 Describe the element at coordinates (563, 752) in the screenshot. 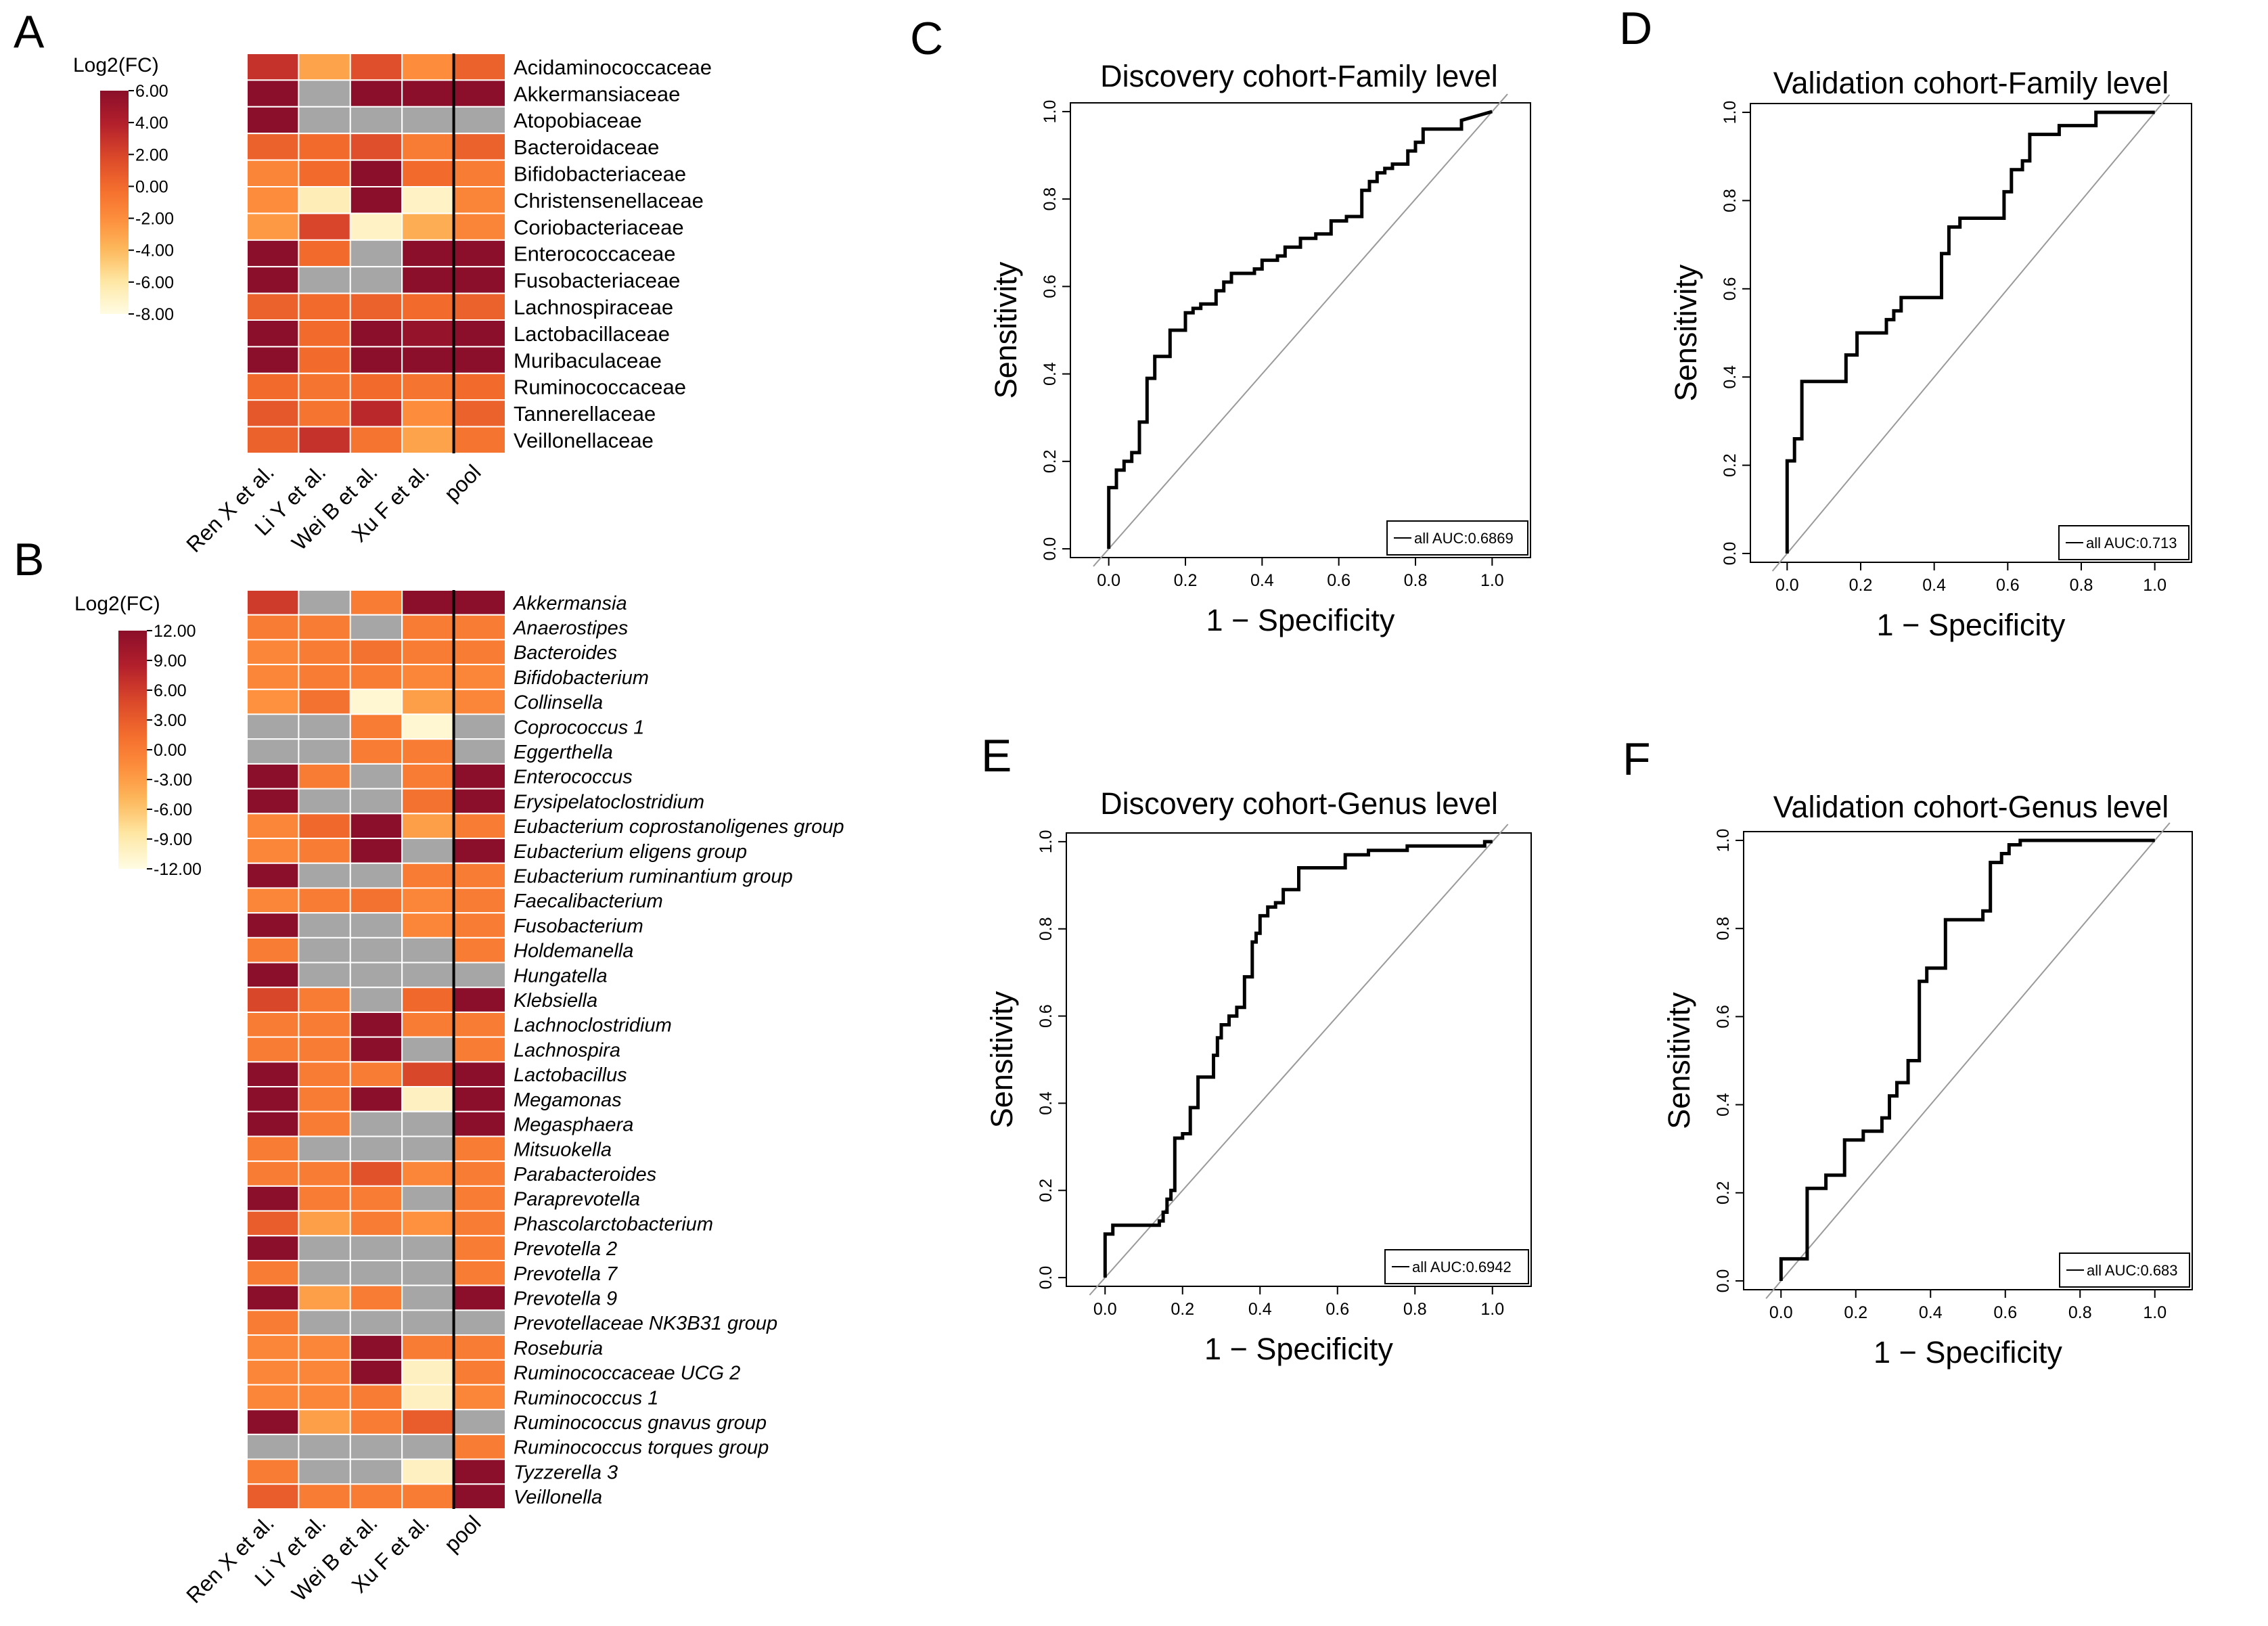

I see `row-label: Eggerthella` at that location.